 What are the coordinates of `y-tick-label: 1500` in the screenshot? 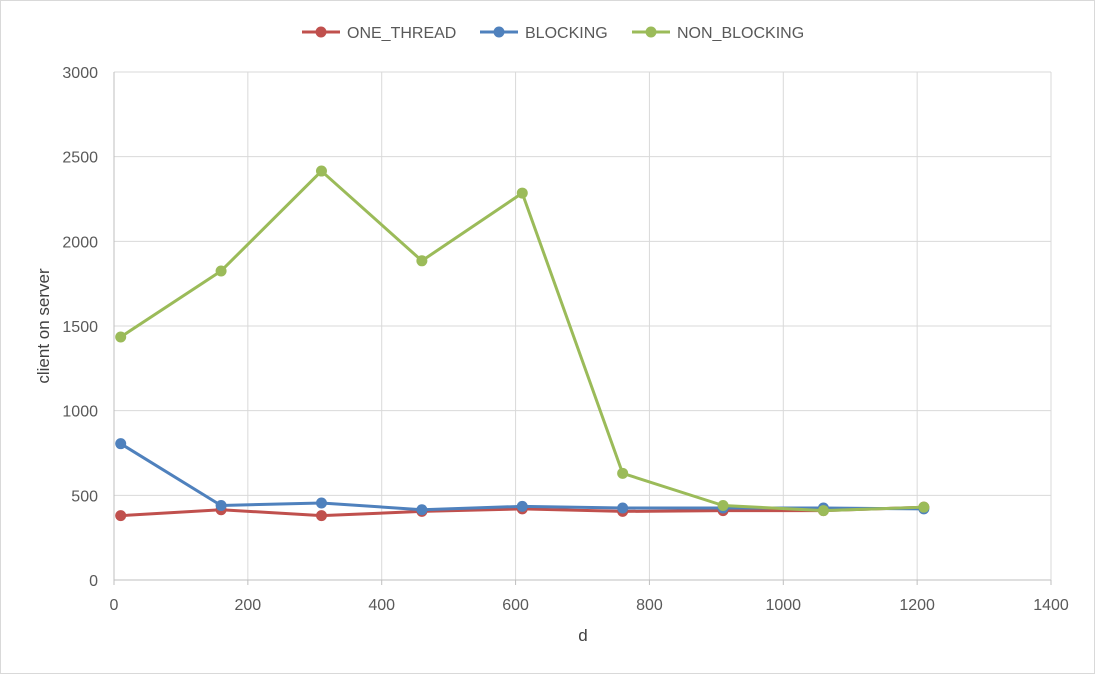 It's located at (80, 327).